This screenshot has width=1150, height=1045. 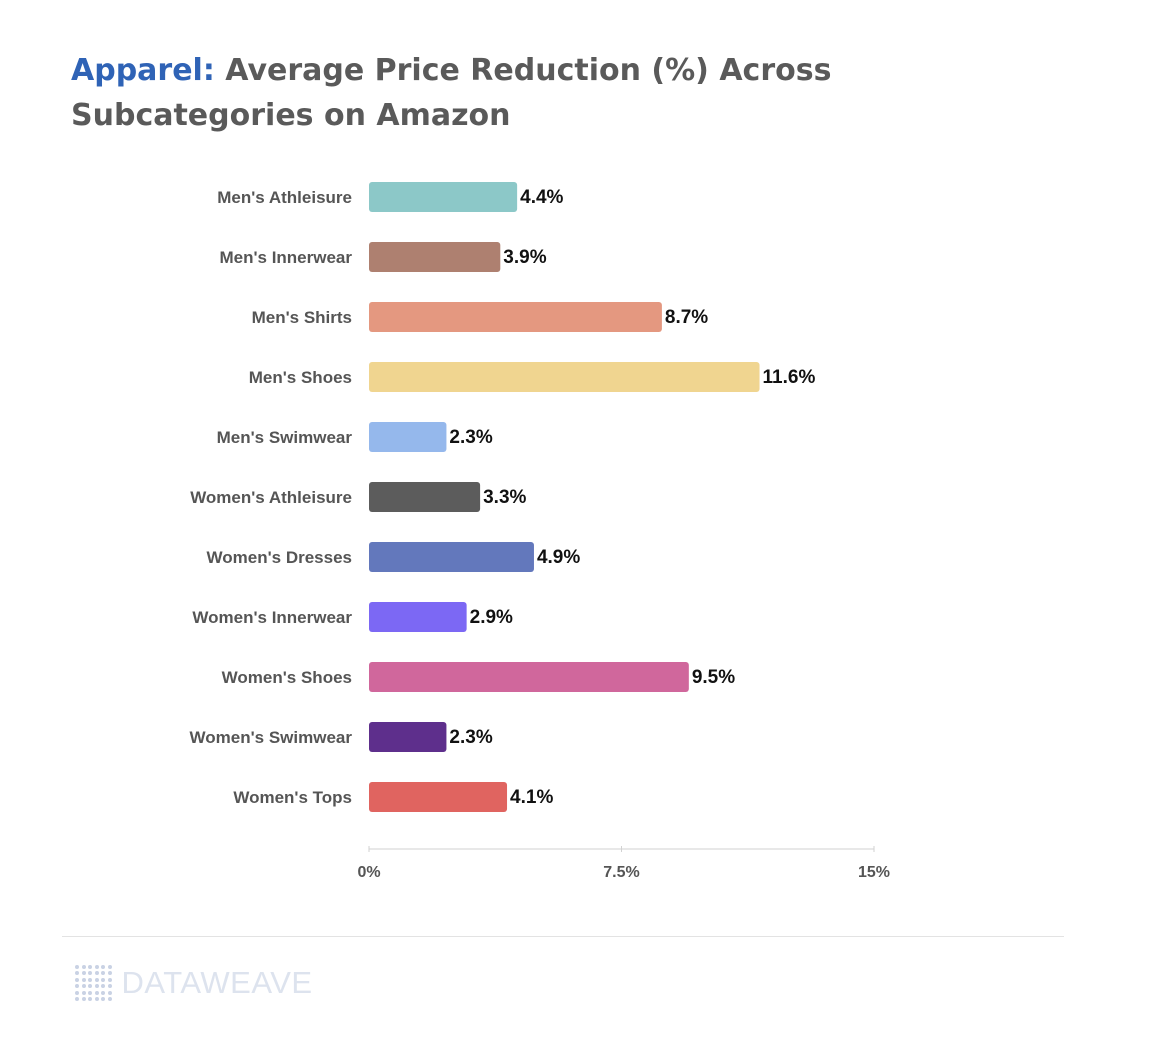 I want to click on value-label-women-s-innerwear: 2.9%, so click(x=491, y=617).